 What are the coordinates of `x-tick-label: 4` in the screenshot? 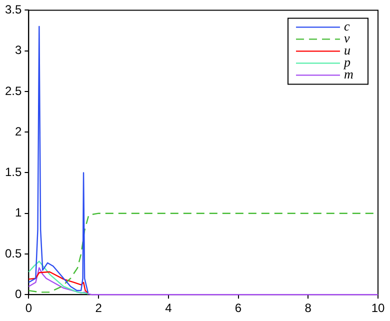 It's located at (168, 308).